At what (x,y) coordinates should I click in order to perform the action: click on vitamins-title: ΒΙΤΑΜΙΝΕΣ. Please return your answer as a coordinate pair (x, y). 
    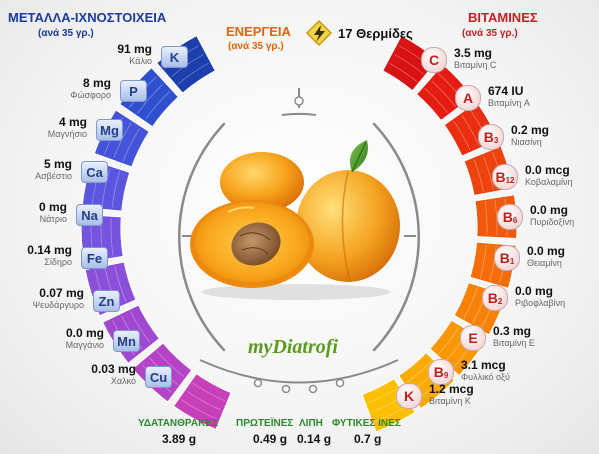
    Looking at the image, I should click on (503, 17).